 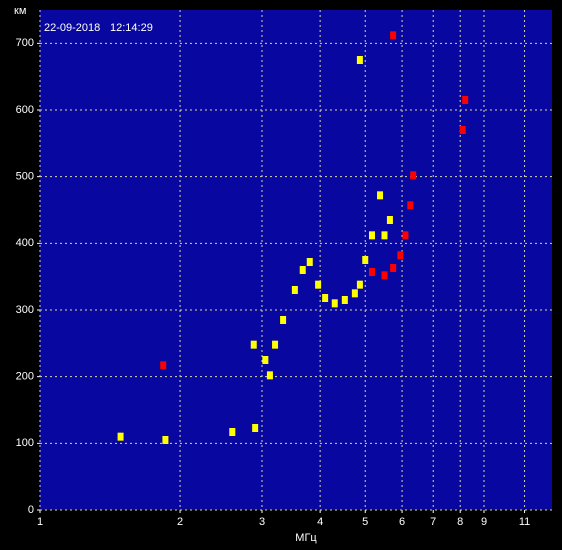 What do you see at coordinates (306, 538) in the screenshot?
I see `x-axis-label: МГц` at bounding box center [306, 538].